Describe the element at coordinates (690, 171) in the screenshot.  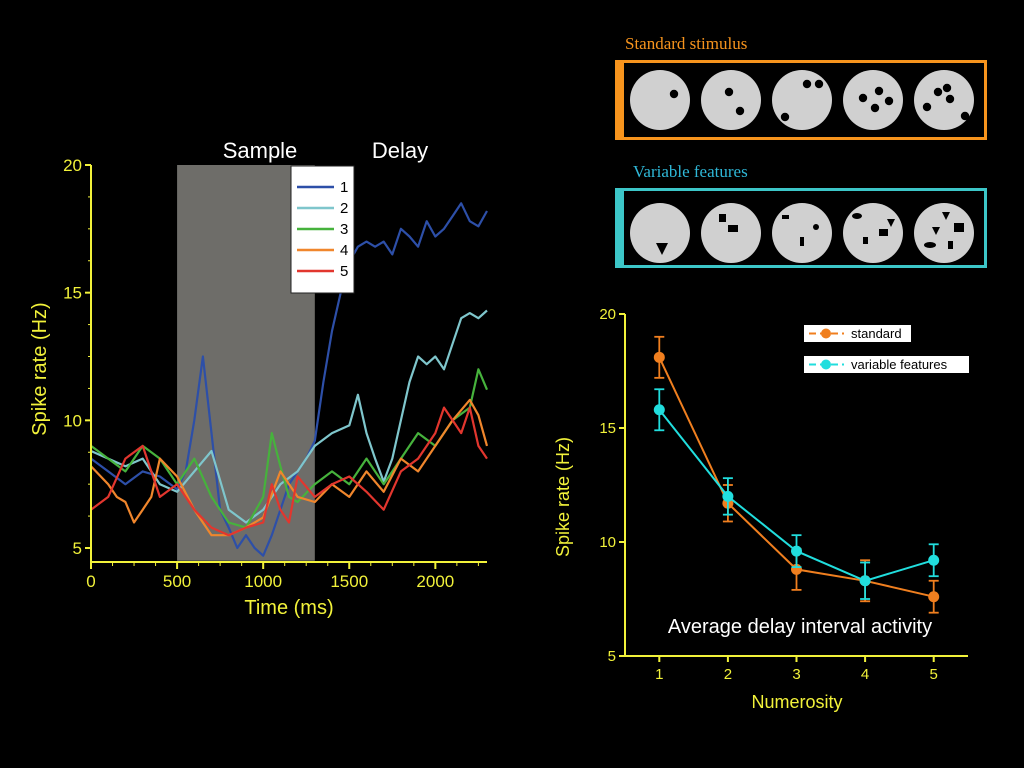
I see `variable-features-title: Variable features` at that location.